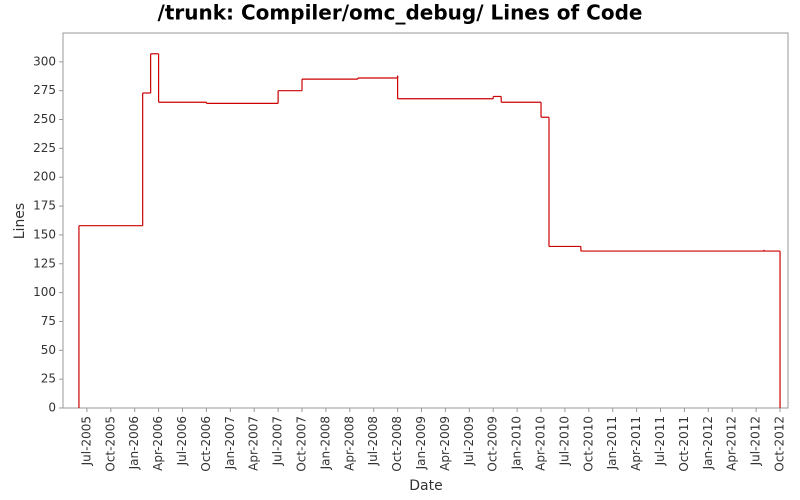 The image size is (800, 500). I want to click on x-tick-label: Apr-2010, so click(541, 443).